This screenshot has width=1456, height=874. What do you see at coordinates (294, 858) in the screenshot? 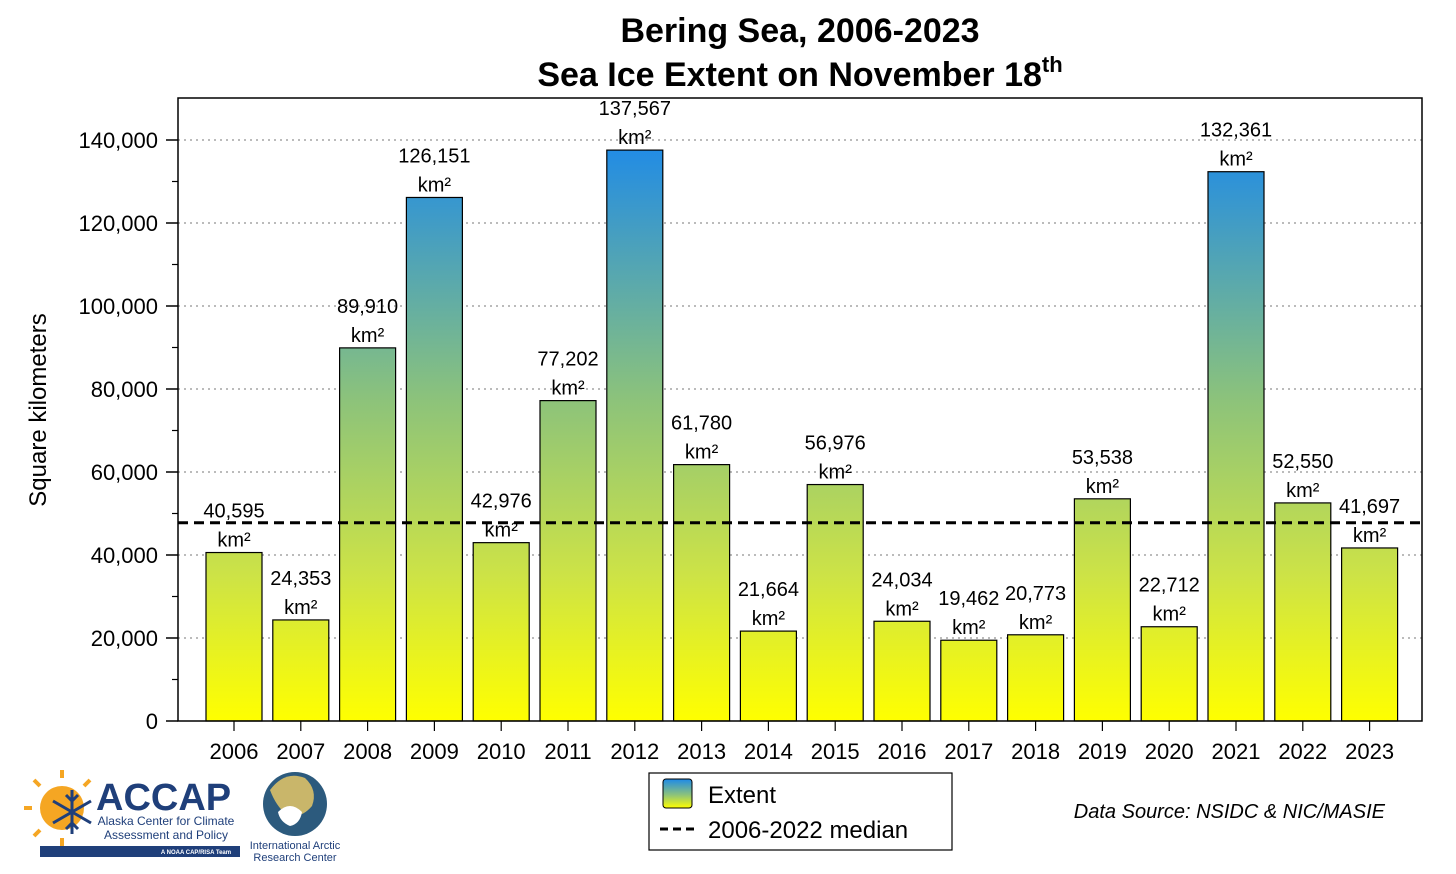
I see `iarc-line2: Research Center` at bounding box center [294, 858].